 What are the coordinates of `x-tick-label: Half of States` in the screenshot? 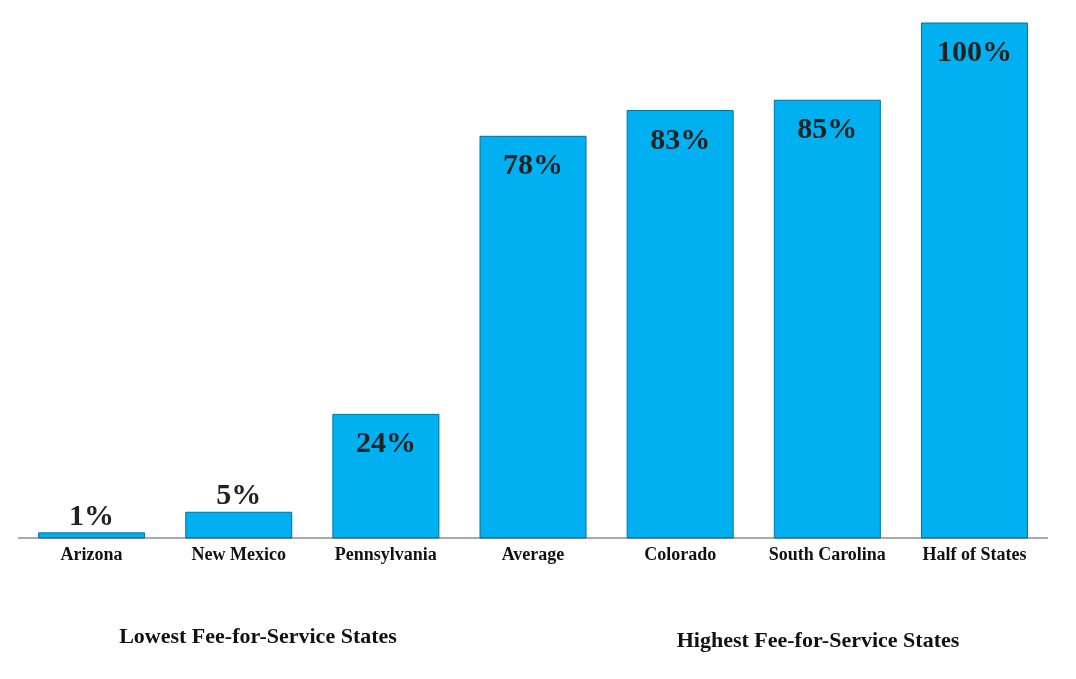 It's located at (974, 554).